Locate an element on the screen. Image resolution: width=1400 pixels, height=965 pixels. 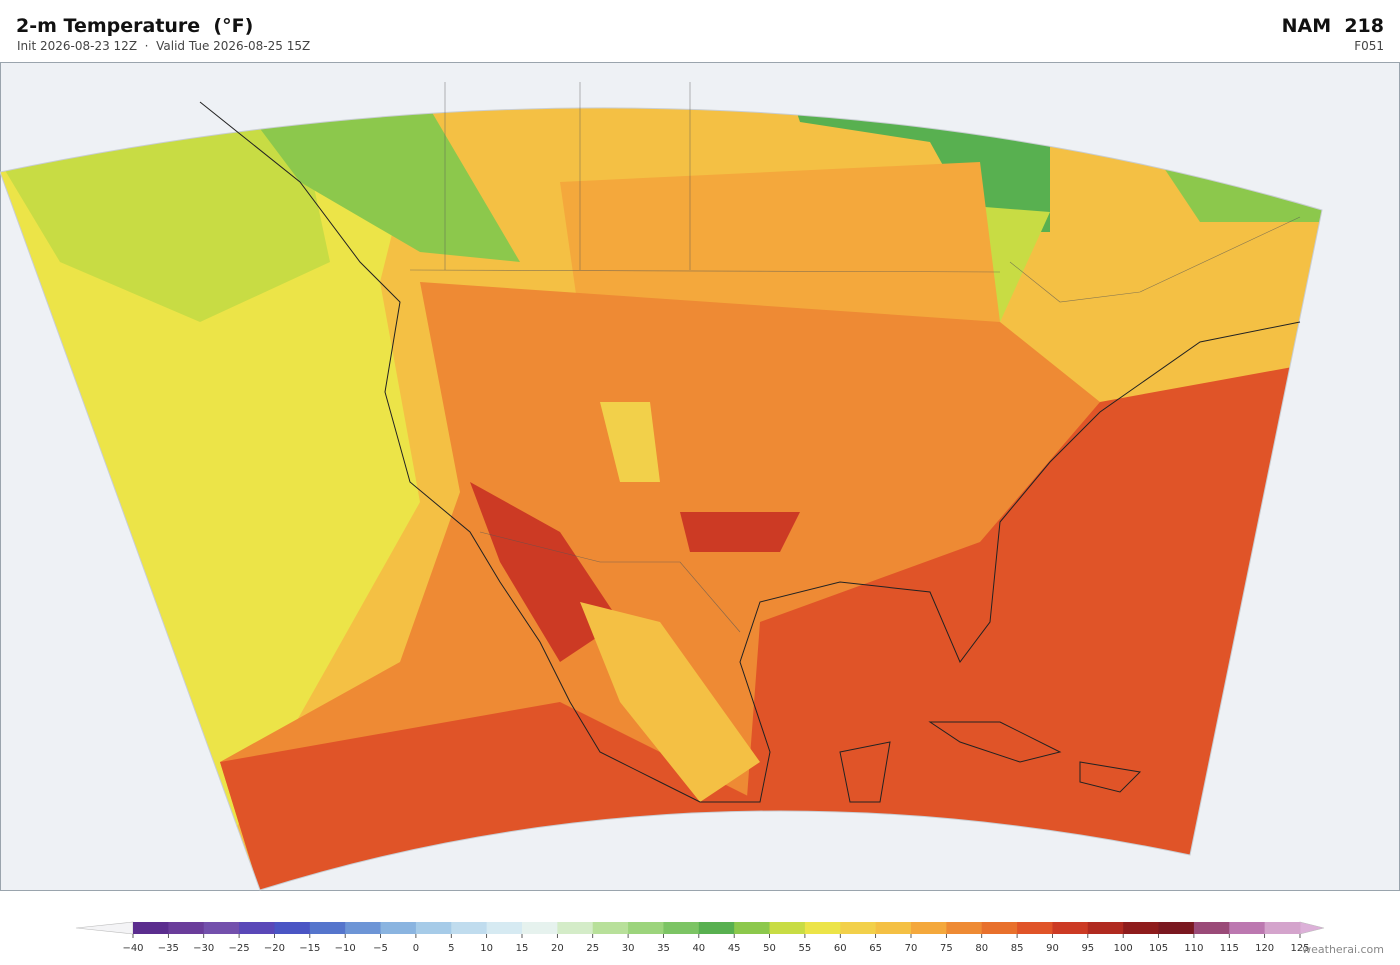
colorbar-tick-label: 30 is located at coordinates (628, 948).